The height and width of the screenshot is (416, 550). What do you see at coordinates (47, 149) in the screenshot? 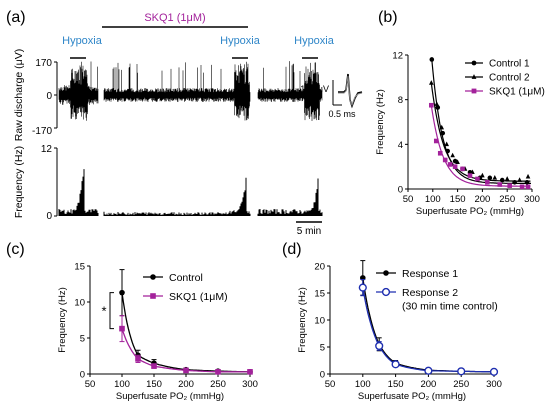
I see `freq-tick-label-12: 12` at bounding box center [47, 149].